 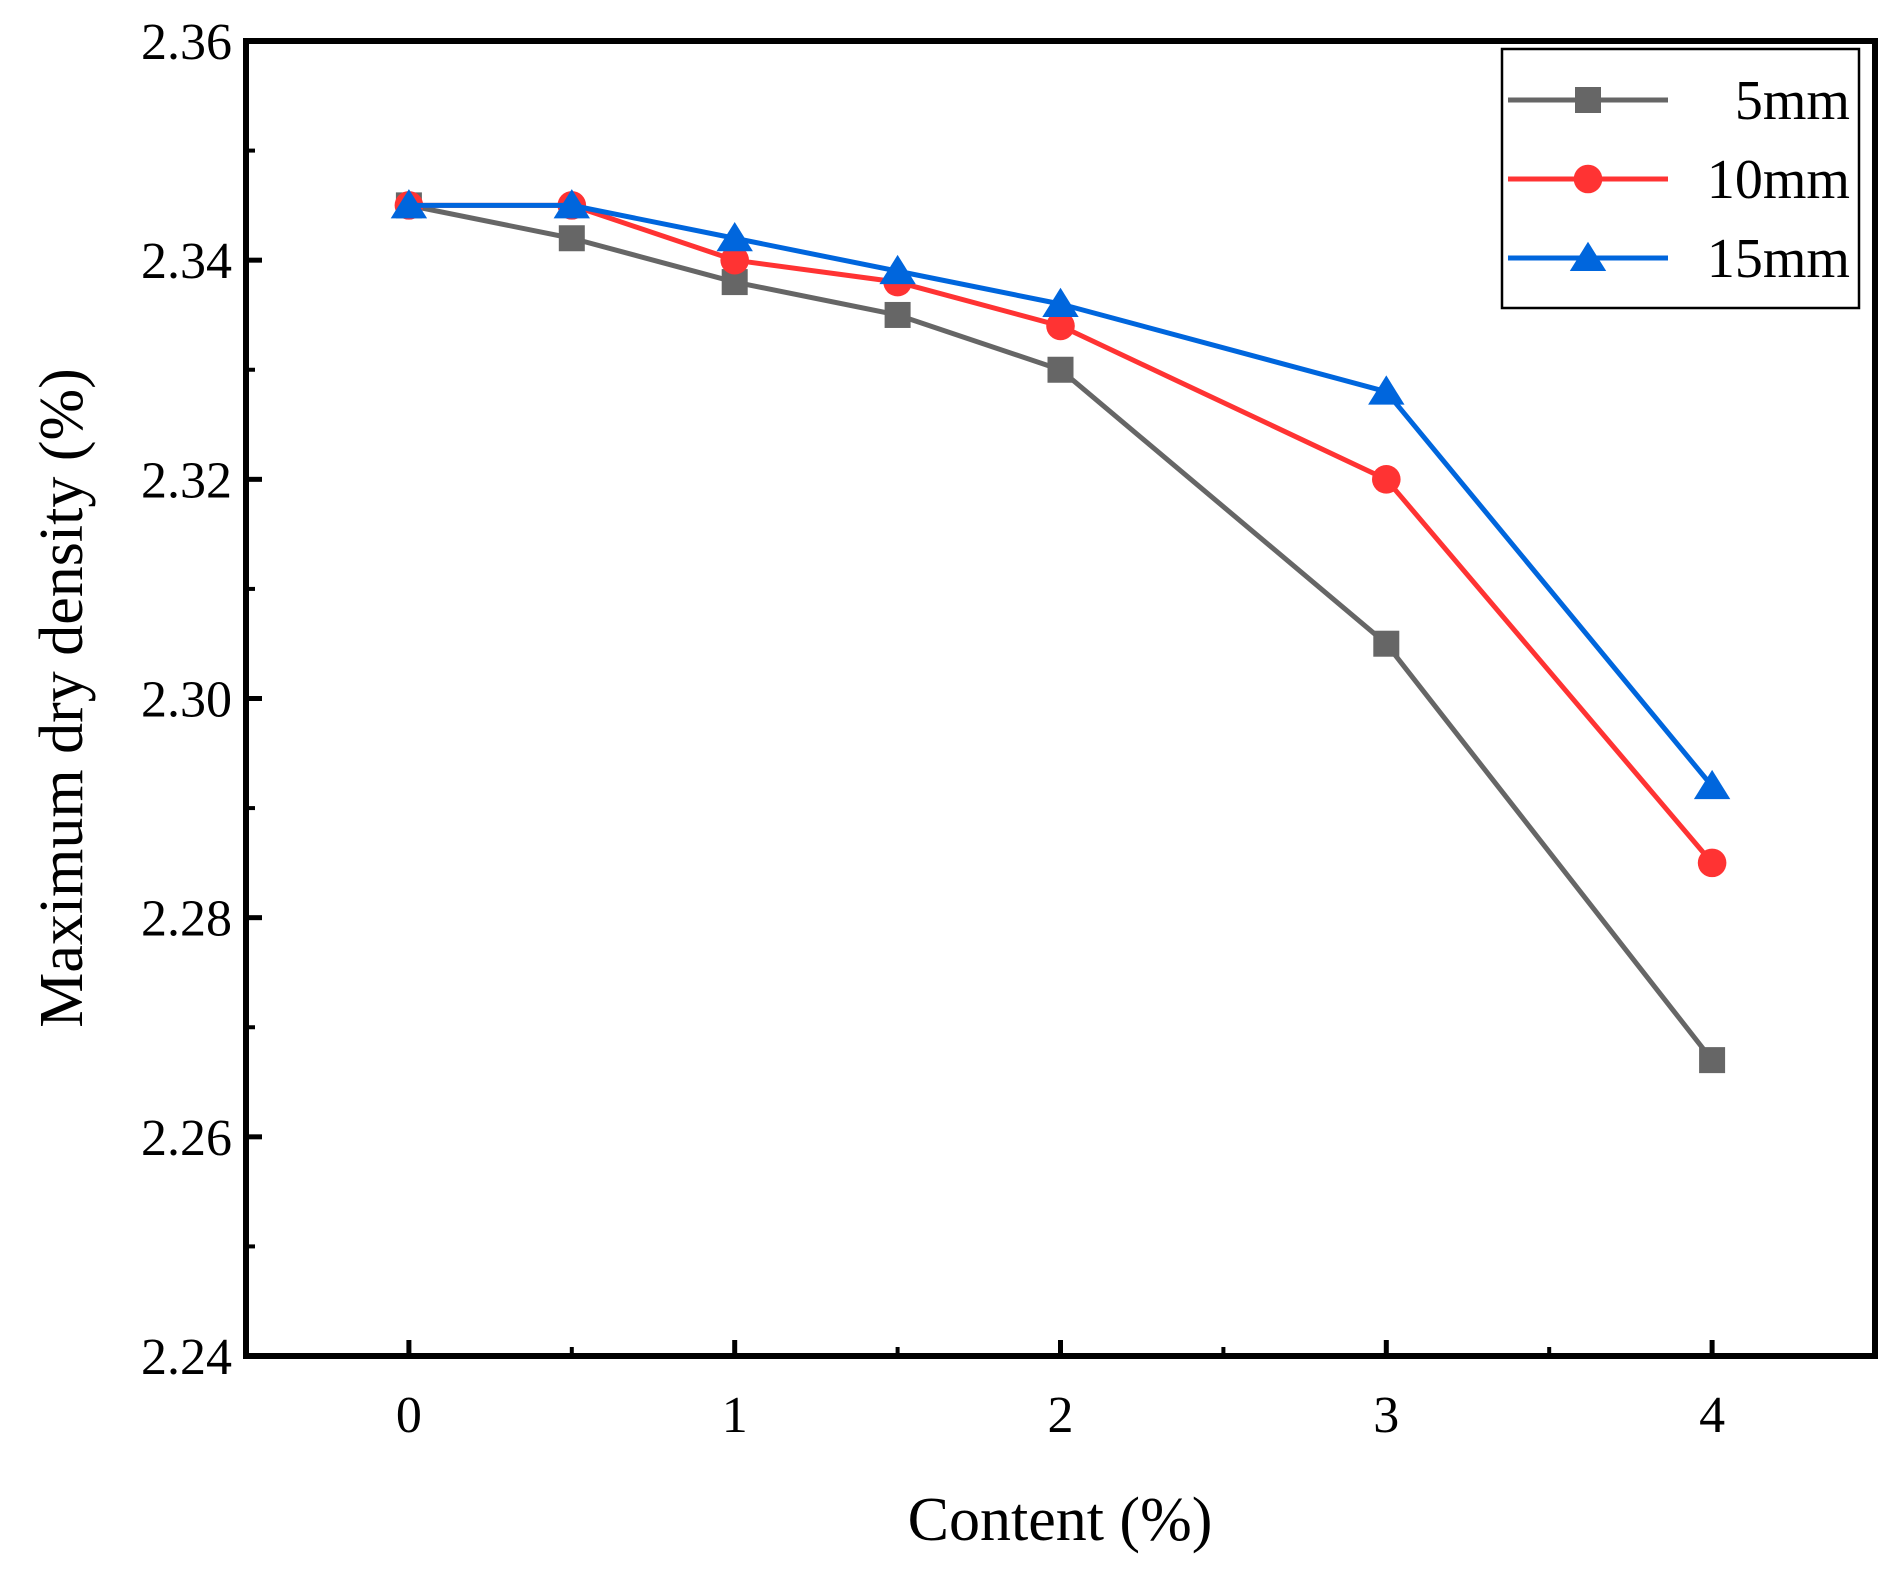 I want to click on legend-label: 15mm, so click(x=1778, y=259).